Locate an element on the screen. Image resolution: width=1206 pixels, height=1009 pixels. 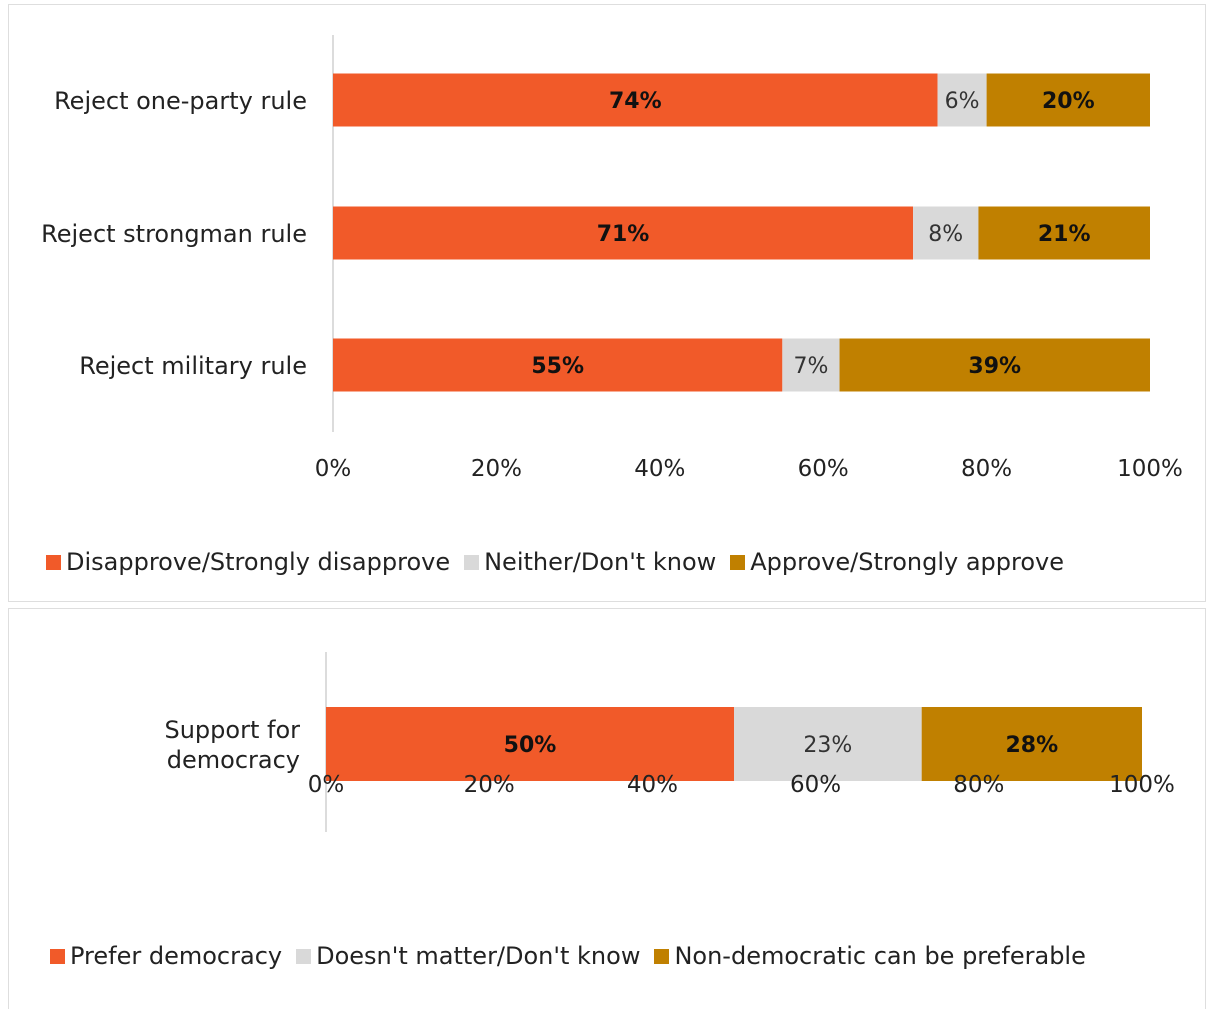
data-label: 21% is located at coordinates (1064, 234).